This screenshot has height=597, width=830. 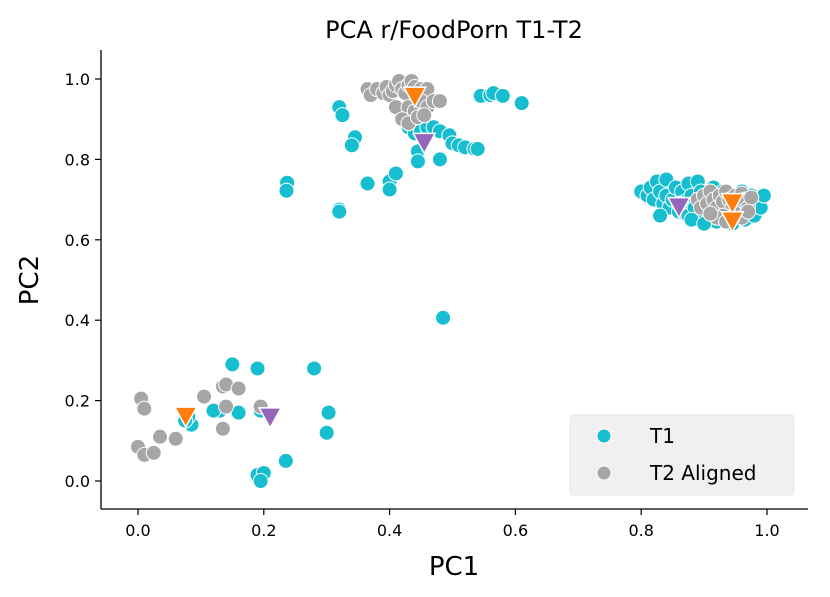 What do you see at coordinates (604, 436) in the screenshot?
I see `legend-marker-t1` at bounding box center [604, 436].